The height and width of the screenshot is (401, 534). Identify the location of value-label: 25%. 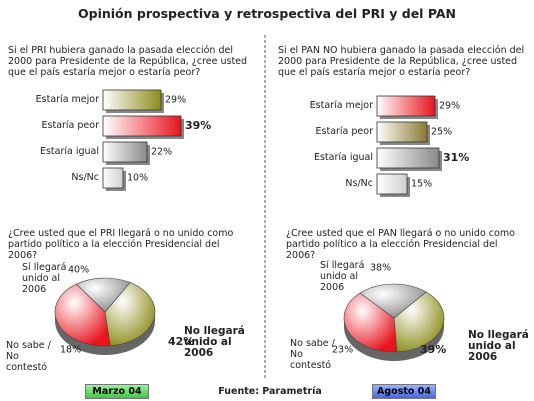
(441, 132).